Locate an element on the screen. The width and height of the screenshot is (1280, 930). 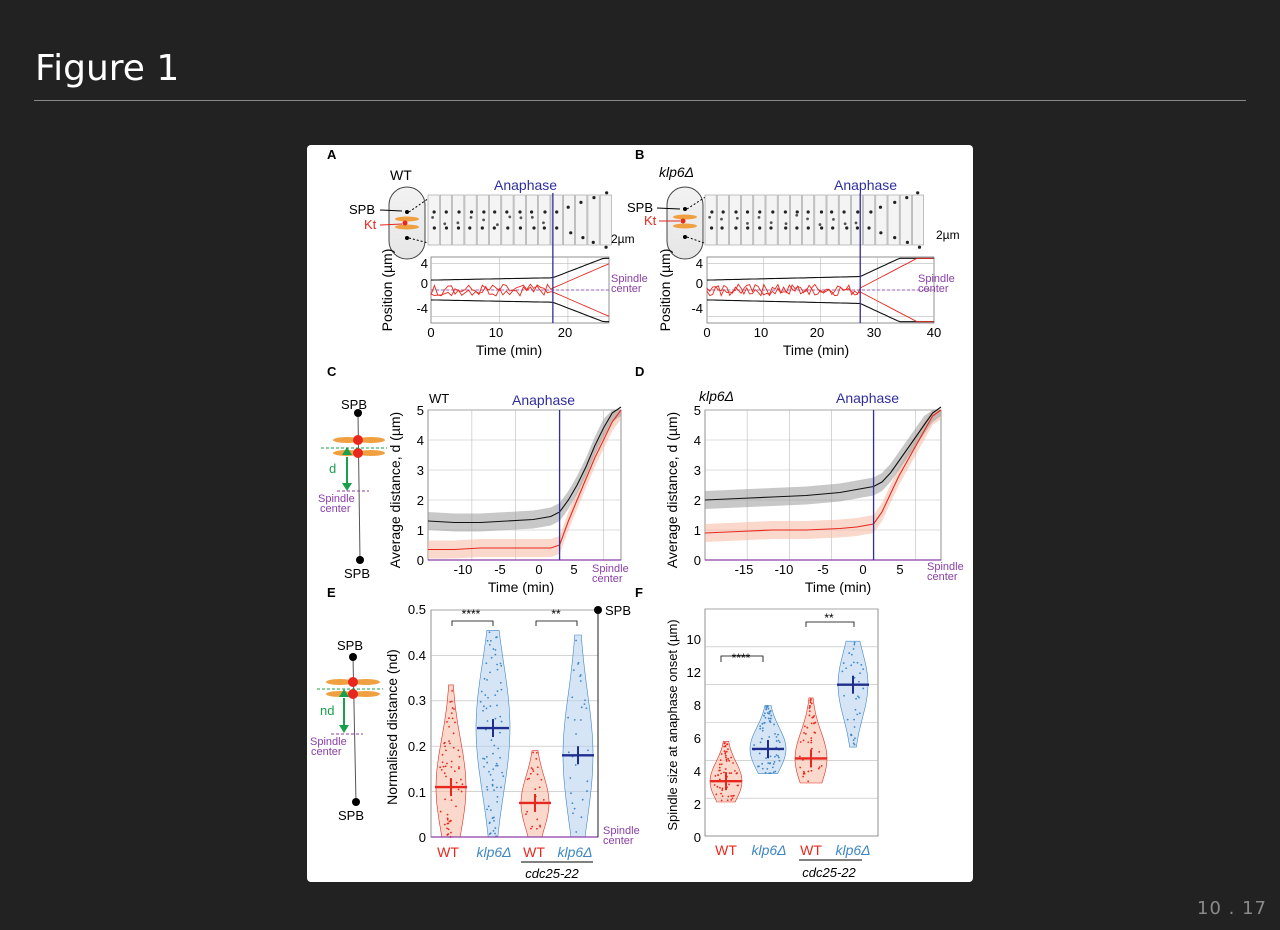
confidence-band is located at coordinates (524, 484).